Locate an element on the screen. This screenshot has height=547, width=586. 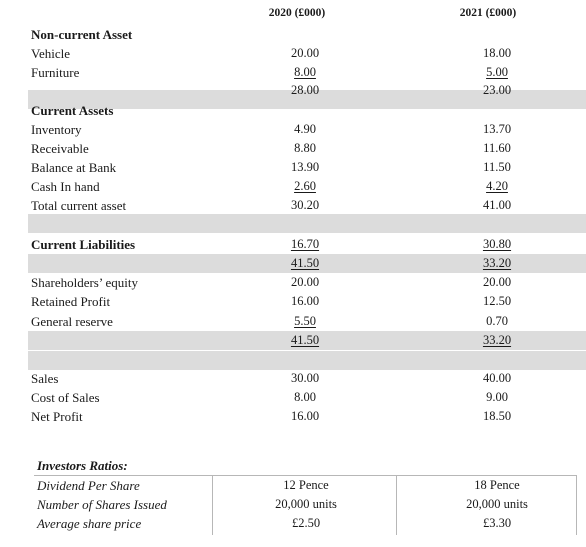
table-row: General reserve 5.50 0.70 is located at coordinates (307, 321).